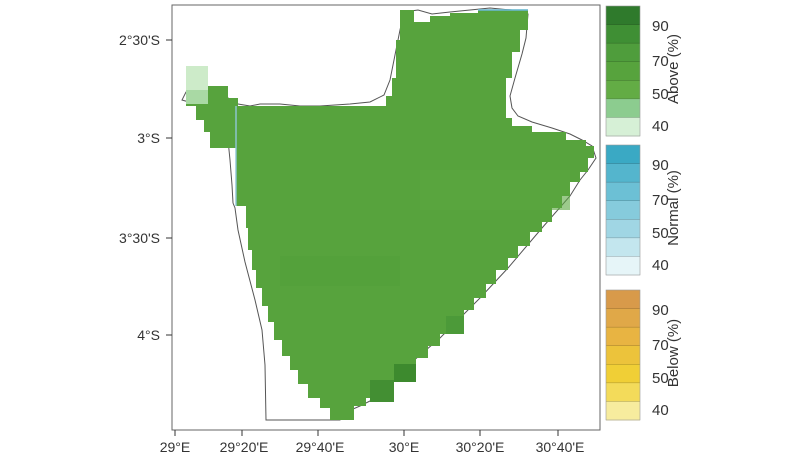 The image size is (800, 460). I want to click on x-tick-label: 29°20'E, so click(244, 447).